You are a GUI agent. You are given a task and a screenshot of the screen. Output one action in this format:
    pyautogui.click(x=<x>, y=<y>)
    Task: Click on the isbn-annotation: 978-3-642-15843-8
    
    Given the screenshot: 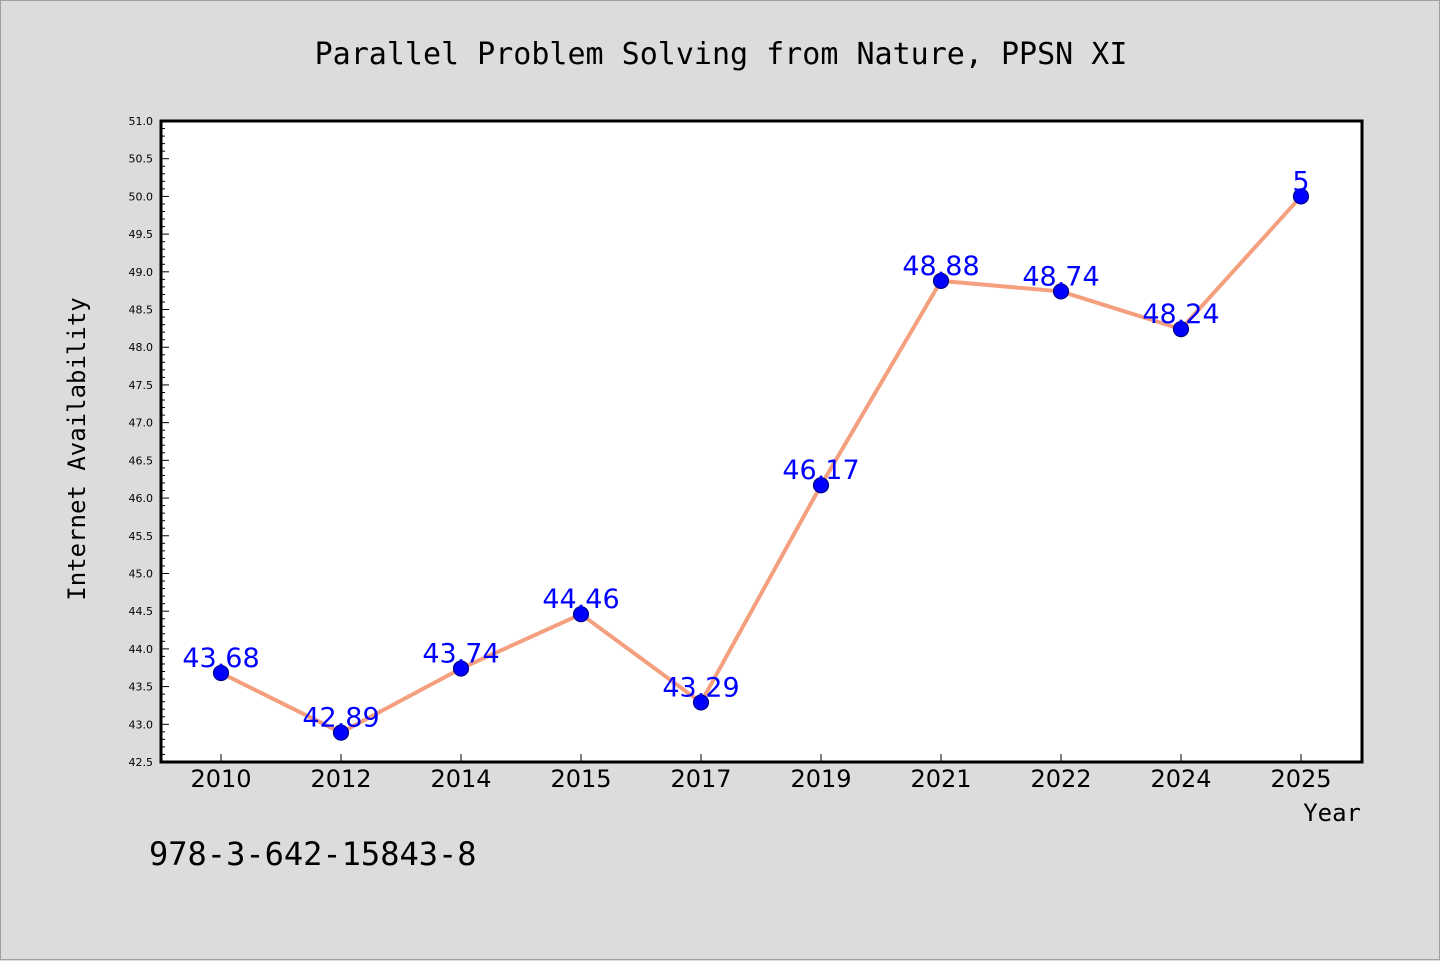 What is the action you would take?
    pyautogui.click(x=313, y=854)
    